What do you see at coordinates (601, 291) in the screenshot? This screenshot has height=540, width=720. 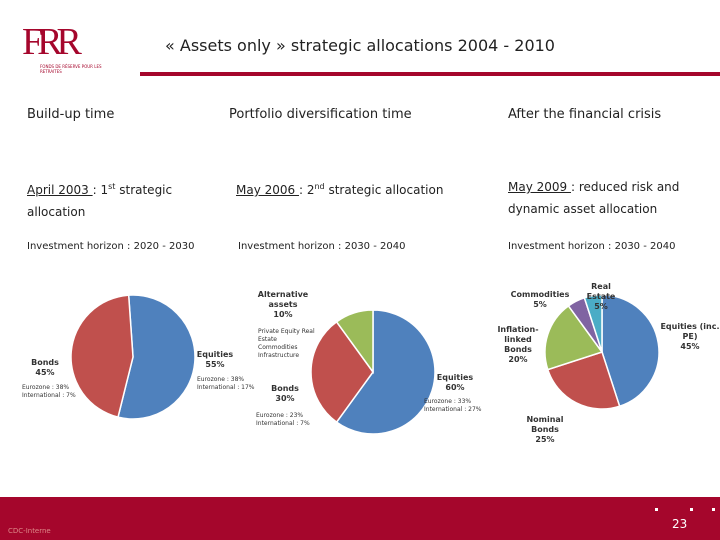 I see `category-label: Real Estate` at bounding box center [601, 291].